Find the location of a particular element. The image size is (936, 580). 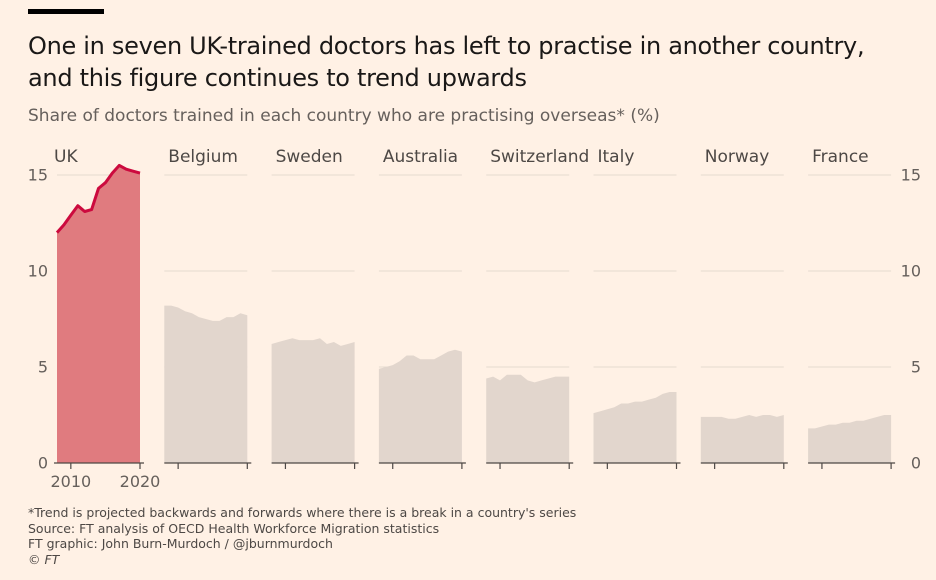

line-uk is located at coordinates (98, 198).